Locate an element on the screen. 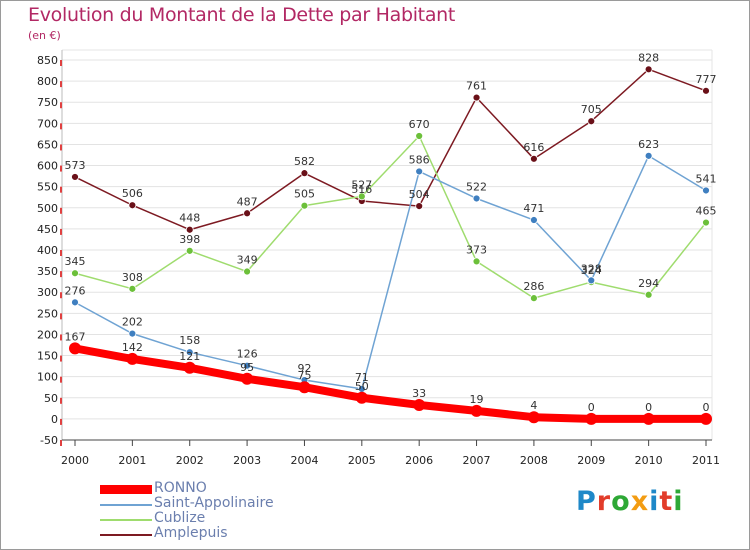 This screenshot has height=550, width=750. data-label-cublize: 527 is located at coordinates (361, 184).